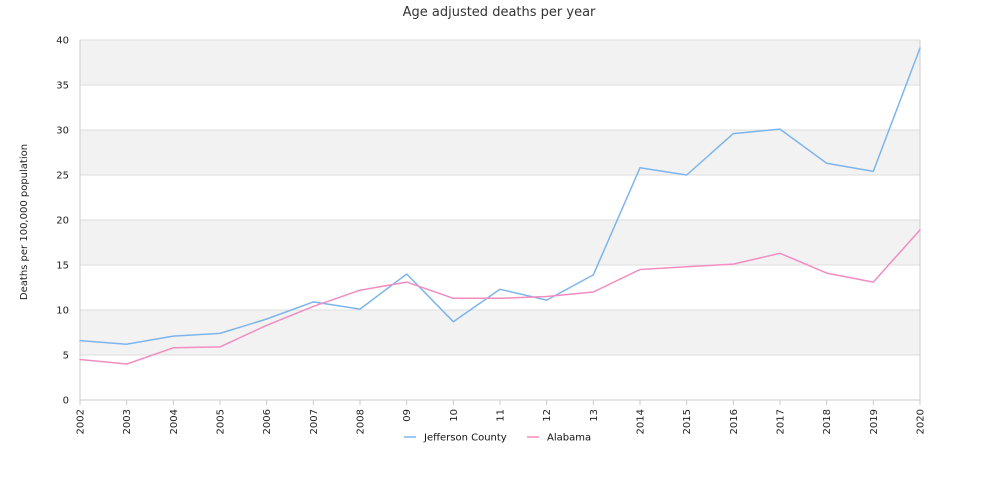  I want to click on x-tick-label: 09, so click(407, 415).